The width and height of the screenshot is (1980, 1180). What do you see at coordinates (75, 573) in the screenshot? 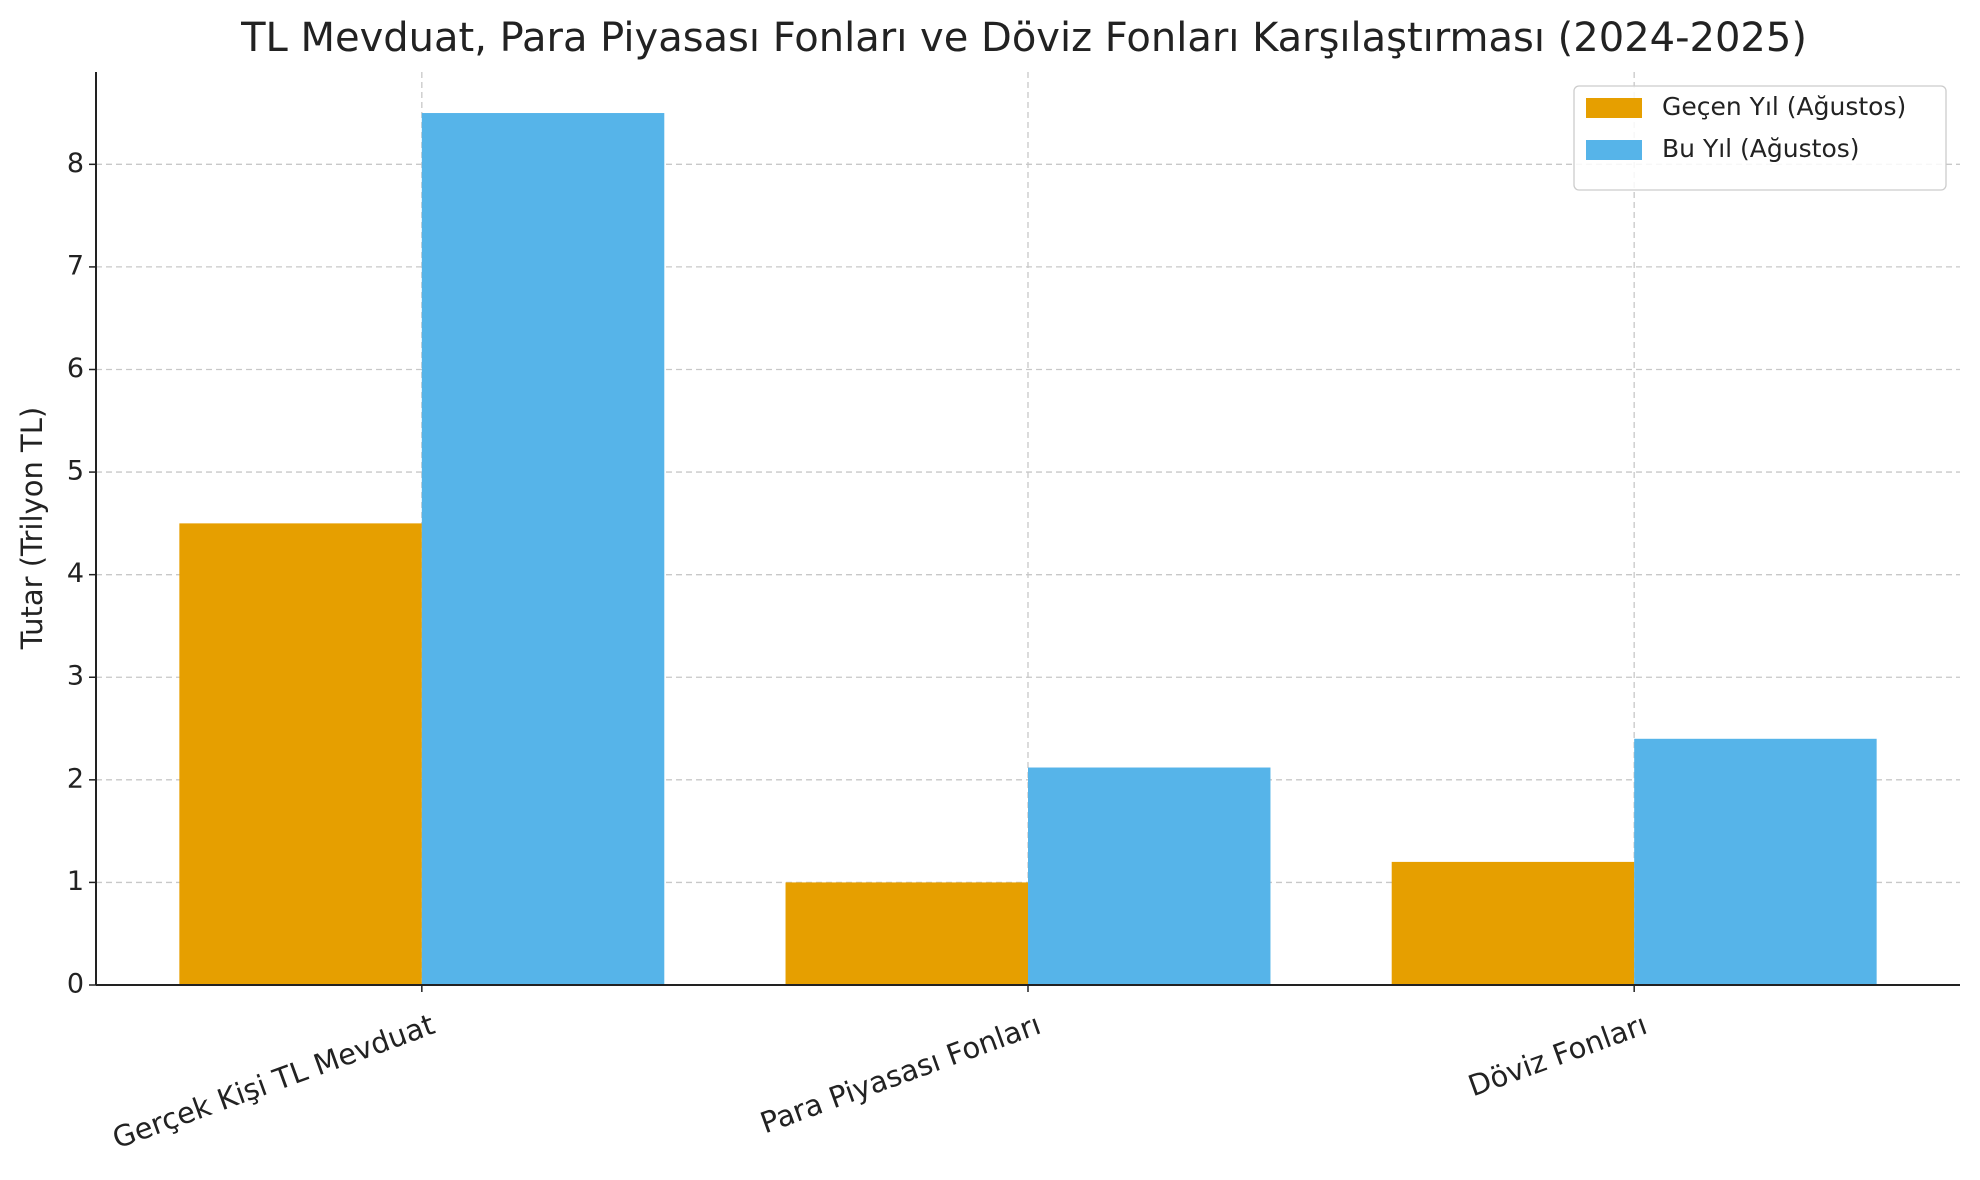
I see `y-tick-label: 4` at bounding box center [75, 573].